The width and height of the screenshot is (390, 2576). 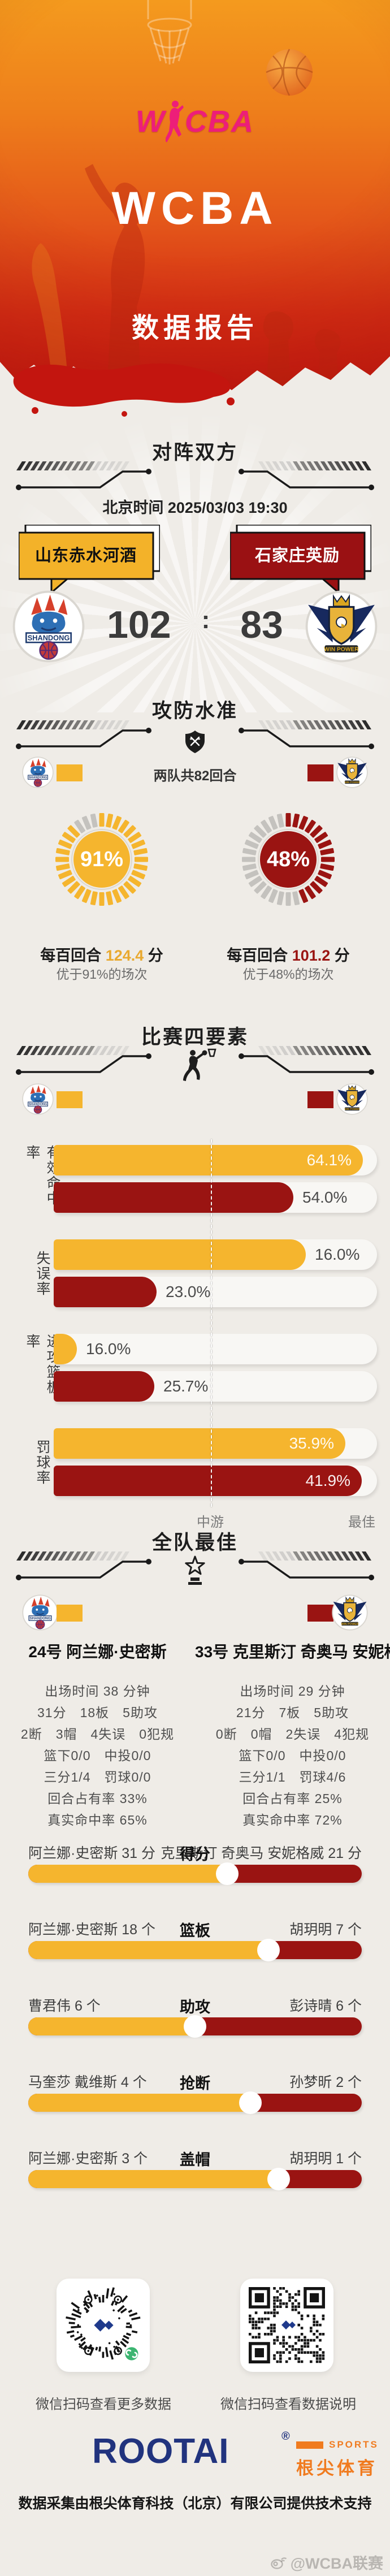 What do you see at coordinates (195, 1037) in the screenshot?
I see `section-title-four-factors: 比赛四要素` at bounding box center [195, 1037].